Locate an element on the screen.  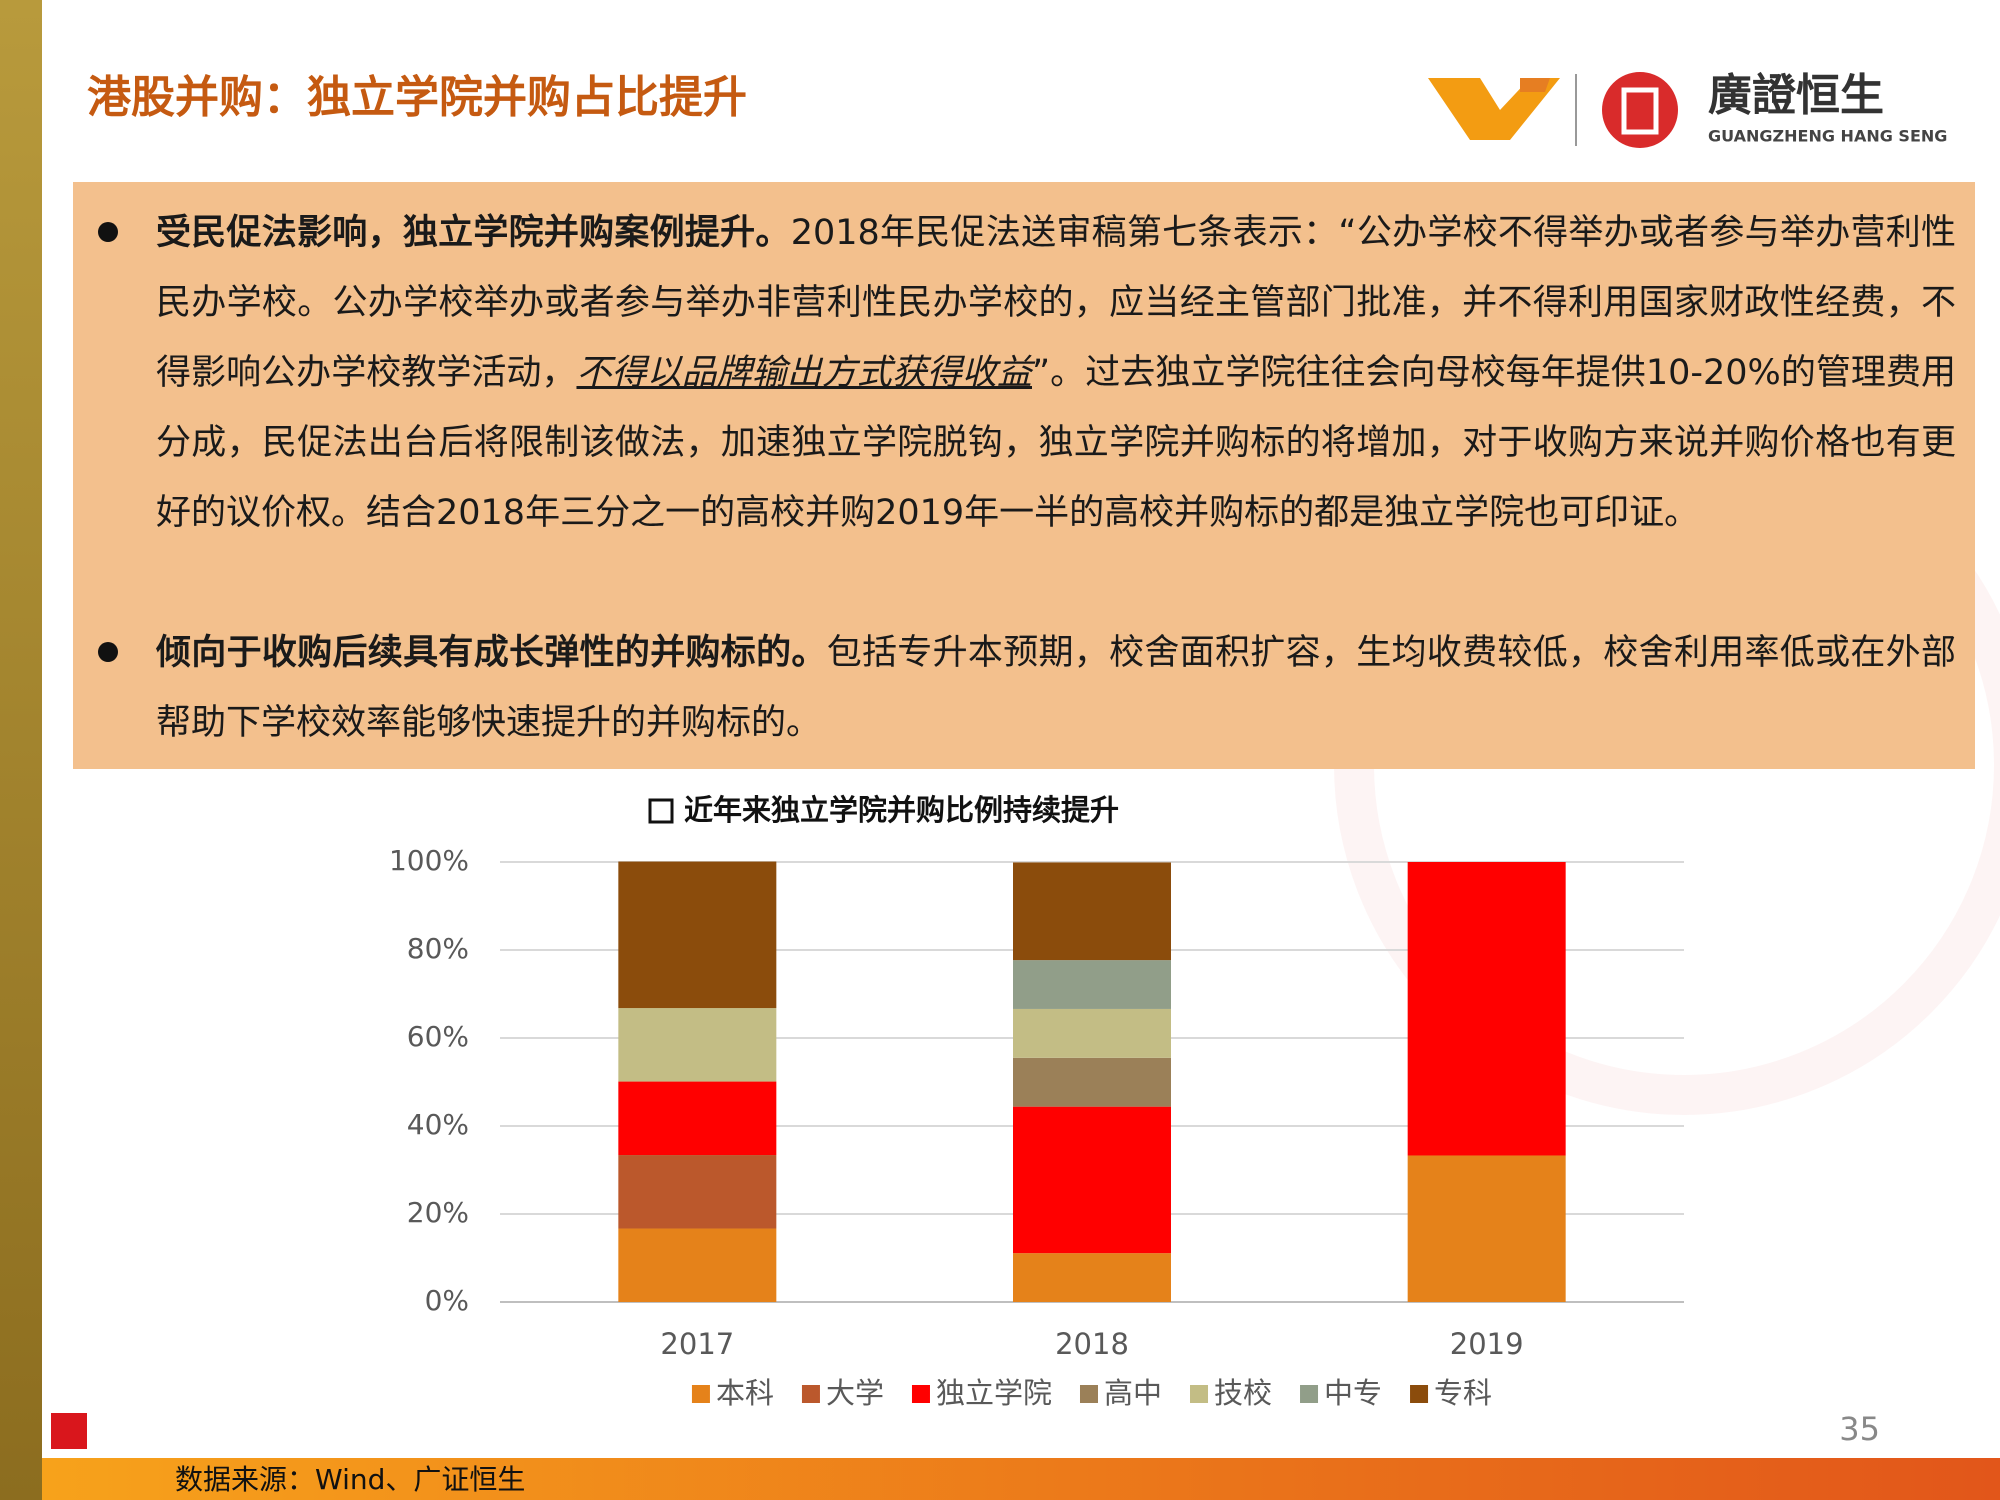
logo-subtitle: GUANGZHENG HANG SENG is located at coordinates (1827, 136).